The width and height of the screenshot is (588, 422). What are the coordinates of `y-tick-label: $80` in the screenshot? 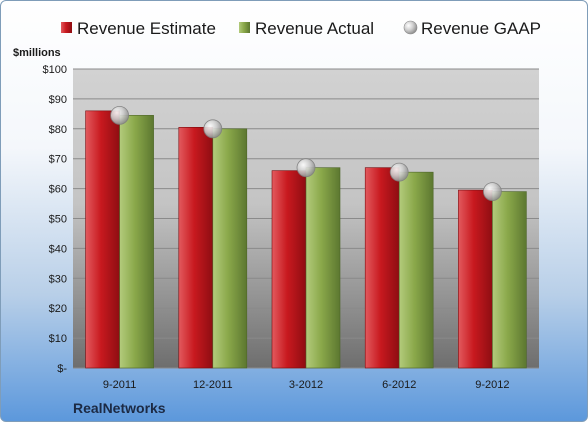 It's located at (58, 130).